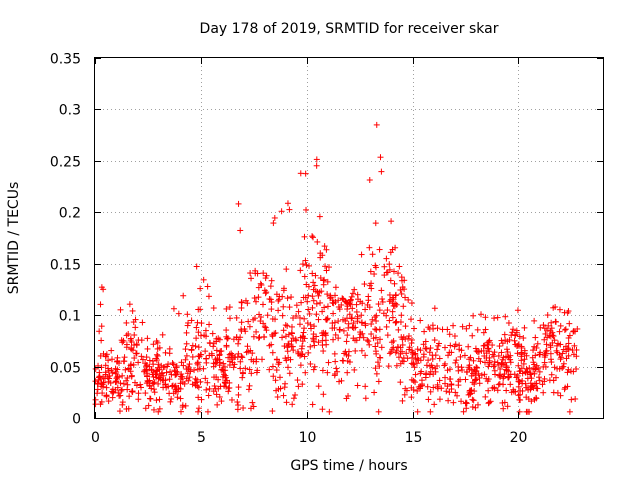 This screenshot has width=640, height=480. Describe the element at coordinates (70, 214) in the screenshot. I see `y-tick-label: 0.2` at that location.